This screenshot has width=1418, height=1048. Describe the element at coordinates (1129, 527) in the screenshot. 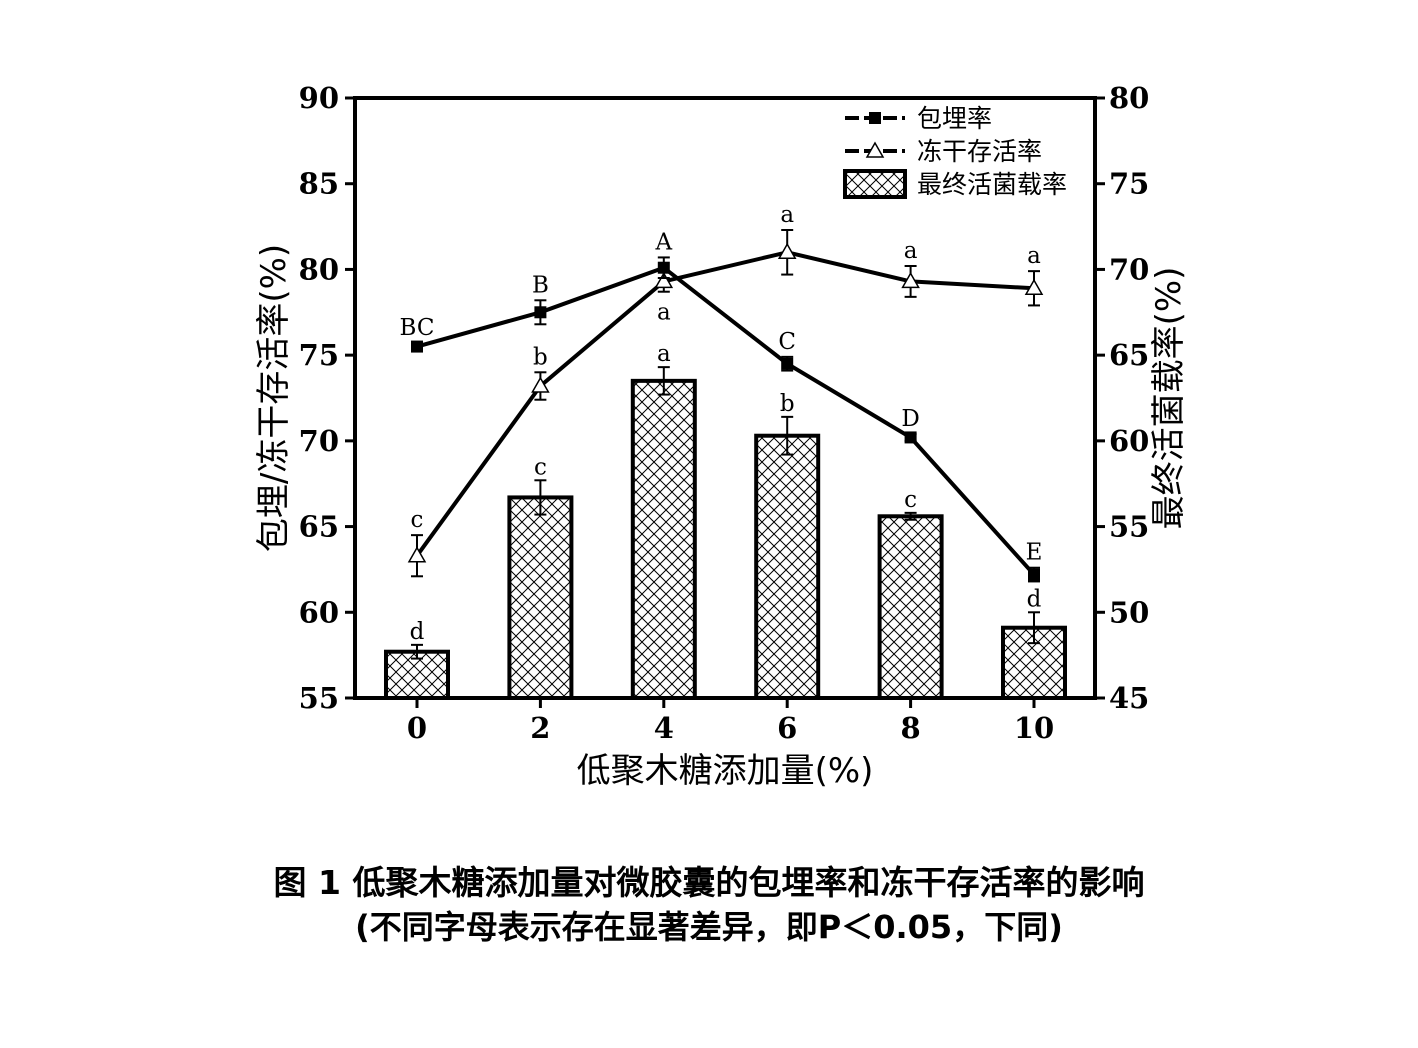

I see `right-tick-label: 55` at that location.